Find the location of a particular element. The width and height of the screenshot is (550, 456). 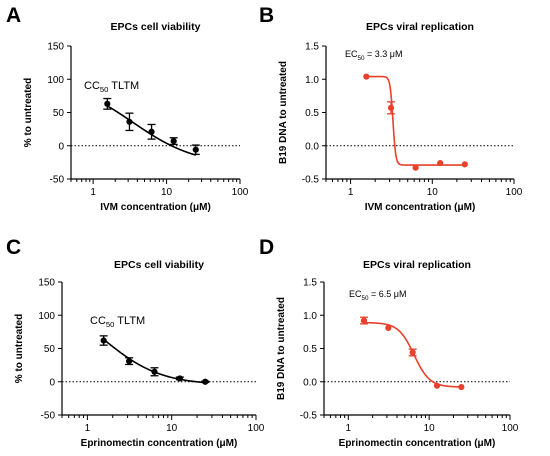

panel-letter: B is located at coordinates (266, 15).